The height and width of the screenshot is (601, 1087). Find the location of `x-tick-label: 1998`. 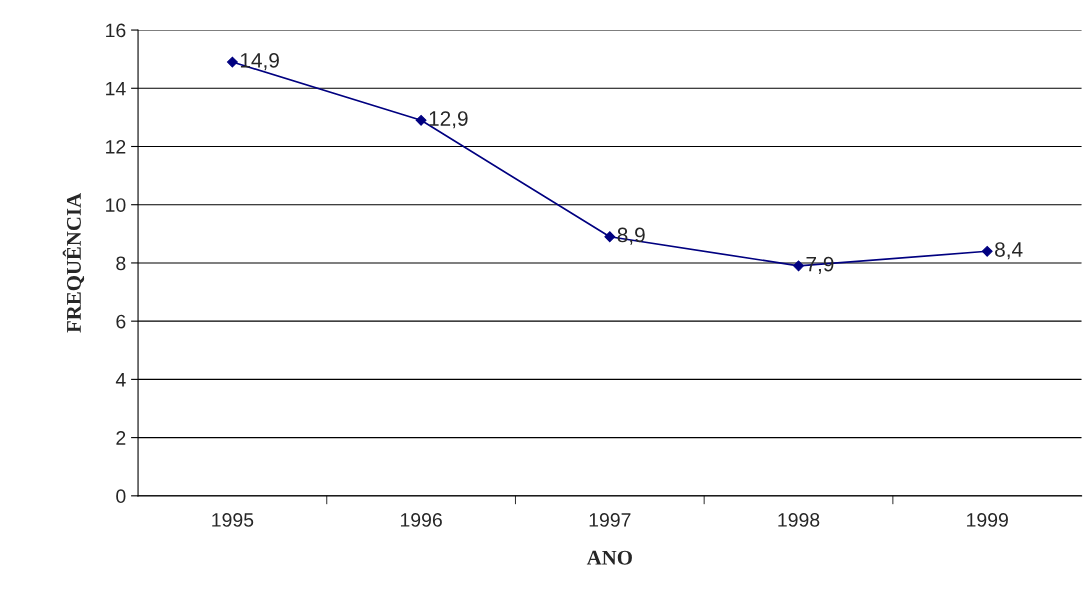

x-tick-label: 1998 is located at coordinates (799, 520).